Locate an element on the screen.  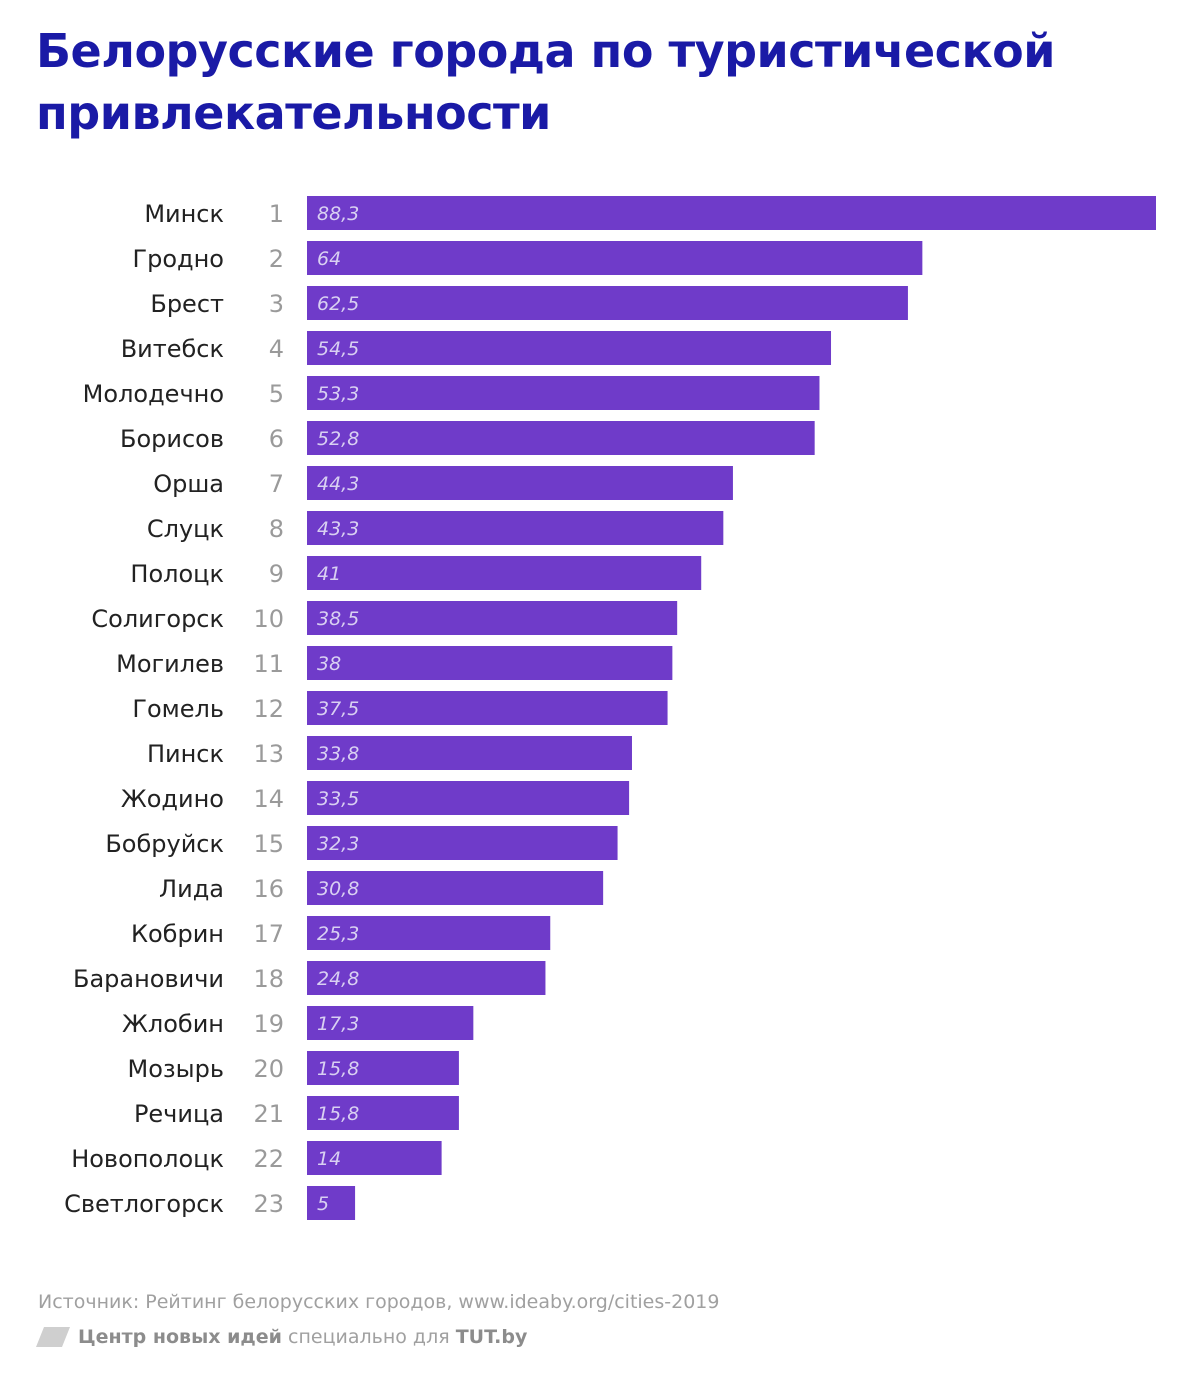
value-label: 53,3 is located at coordinates (338, 394).